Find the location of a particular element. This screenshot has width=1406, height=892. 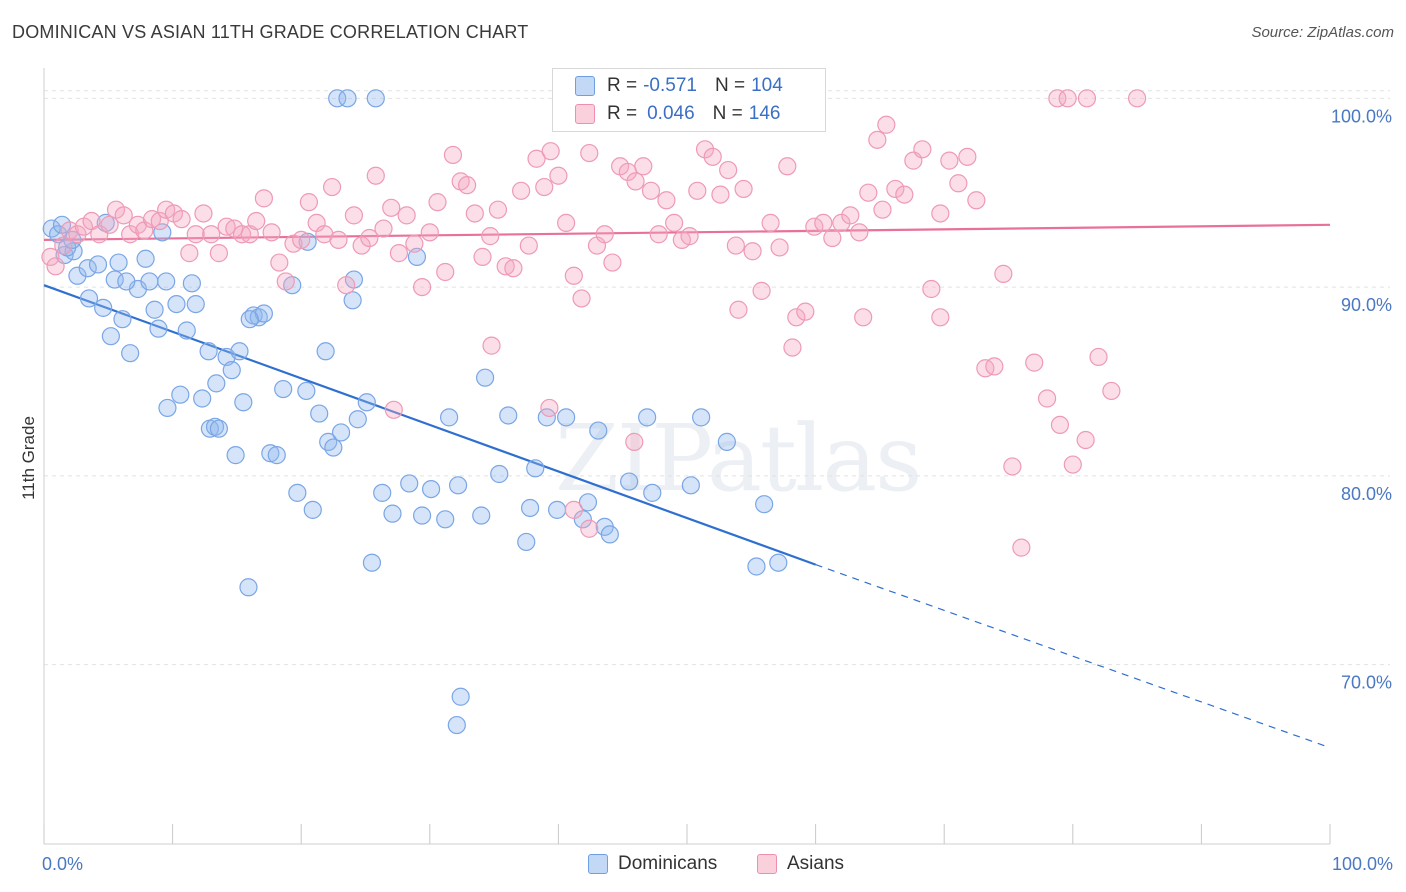

legend-n-value: 104 is located at coordinates (767, 85).